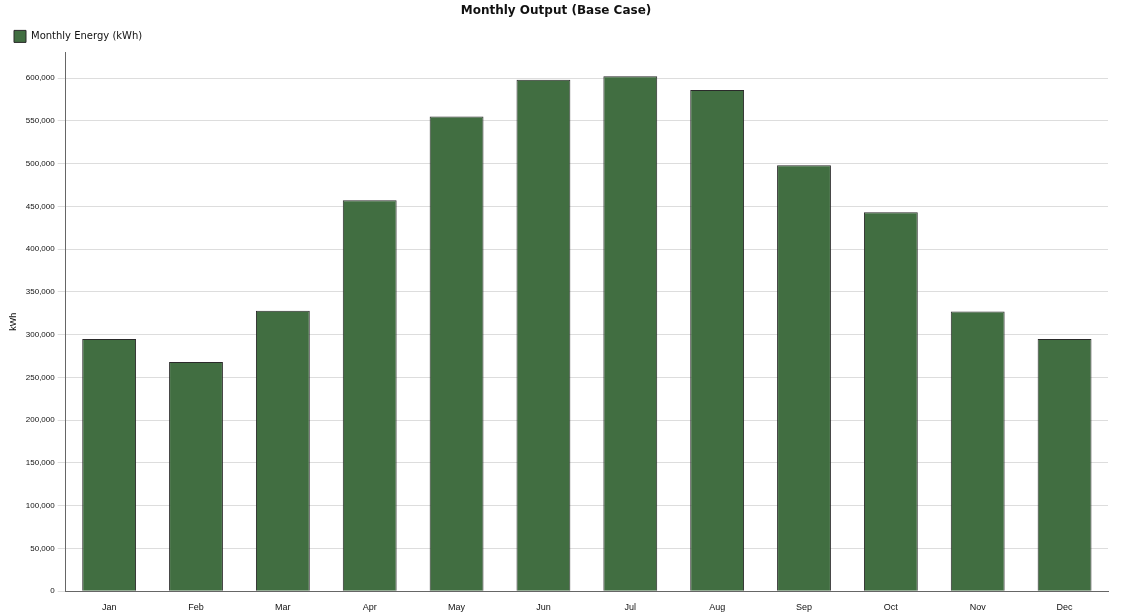 Image resolution: width=1138 pixels, height=616 pixels. I want to click on x-tick-label: Feb, so click(196, 607).